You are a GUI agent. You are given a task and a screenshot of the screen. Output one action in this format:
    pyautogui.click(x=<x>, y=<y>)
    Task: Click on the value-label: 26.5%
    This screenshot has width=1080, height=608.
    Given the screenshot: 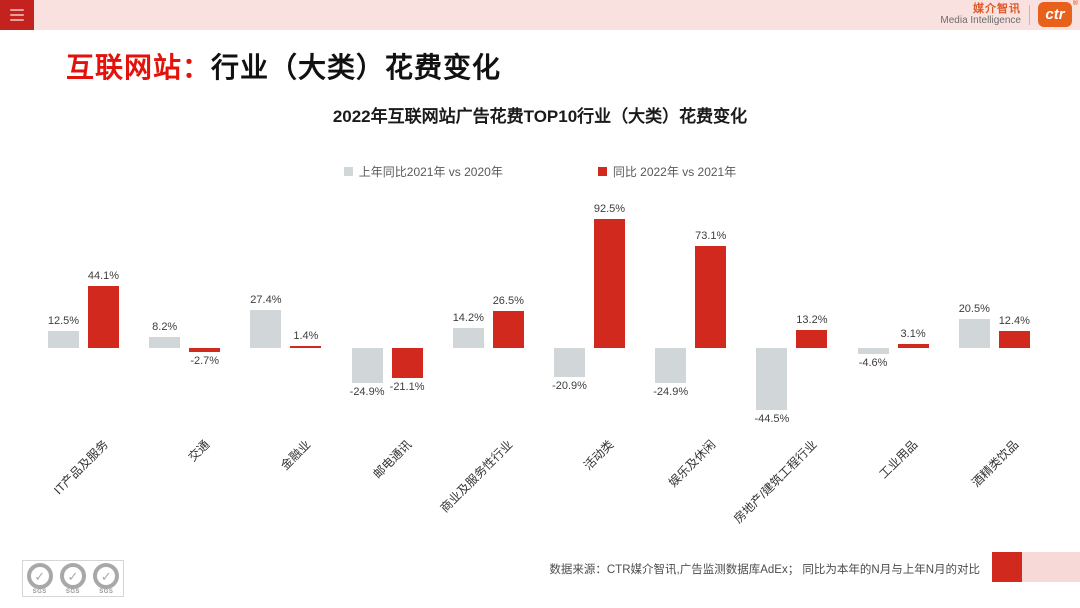 What is the action you would take?
    pyautogui.click(x=508, y=300)
    